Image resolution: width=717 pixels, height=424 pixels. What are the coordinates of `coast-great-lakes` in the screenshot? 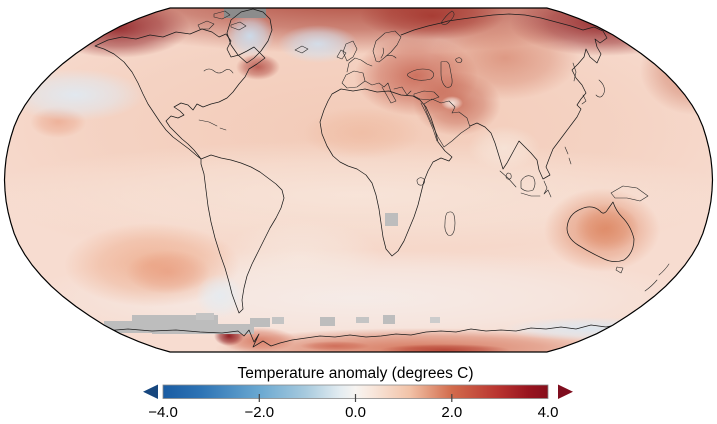 It's located at (218, 71).